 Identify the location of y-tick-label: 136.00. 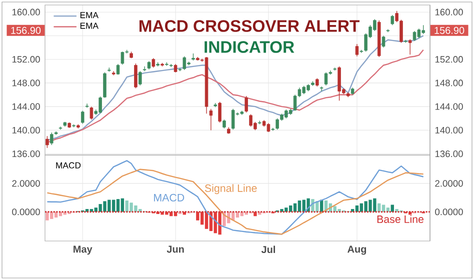
(26, 154).